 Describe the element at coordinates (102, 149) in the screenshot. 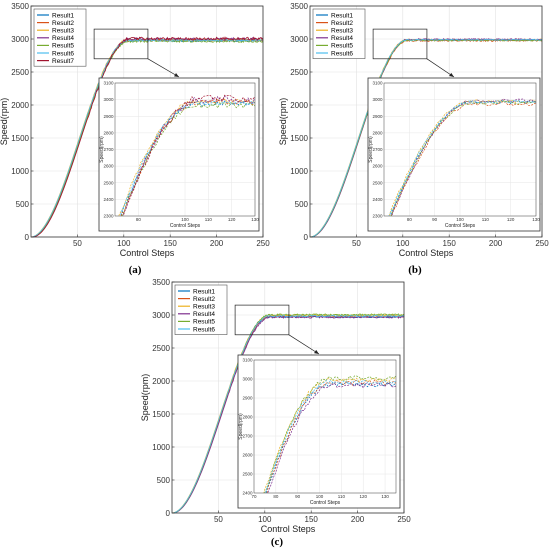

I see `inset-y-axis-title: Speed(rpm)` at that location.